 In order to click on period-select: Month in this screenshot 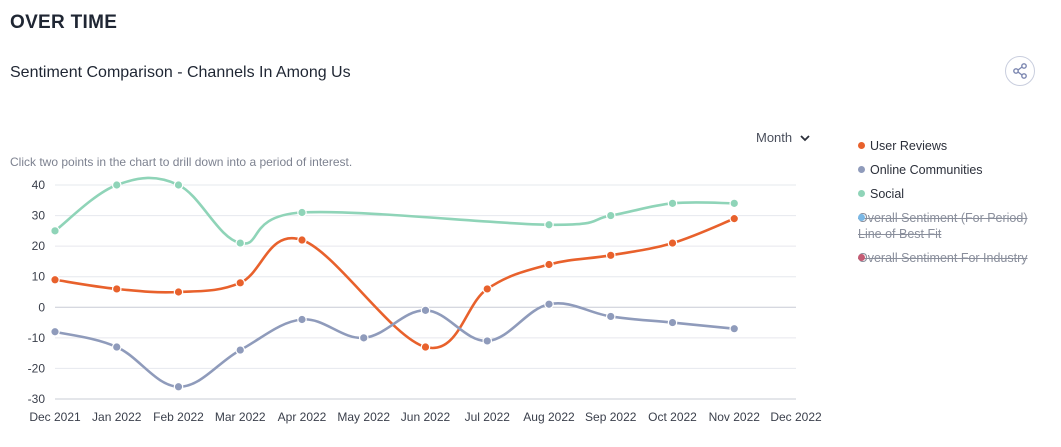, I will do `click(783, 137)`.